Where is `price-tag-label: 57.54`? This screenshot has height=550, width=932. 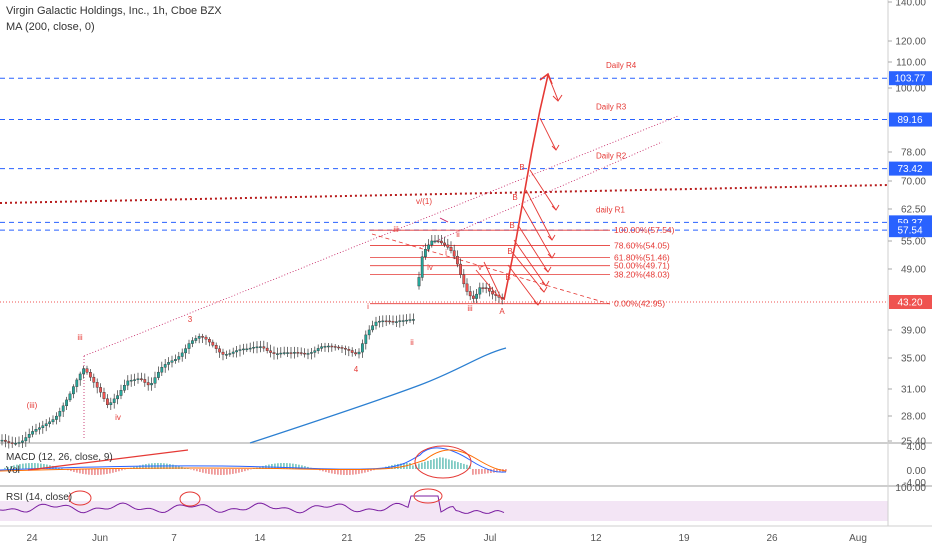
price-tag-label: 57.54 is located at coordinates (909, 231).